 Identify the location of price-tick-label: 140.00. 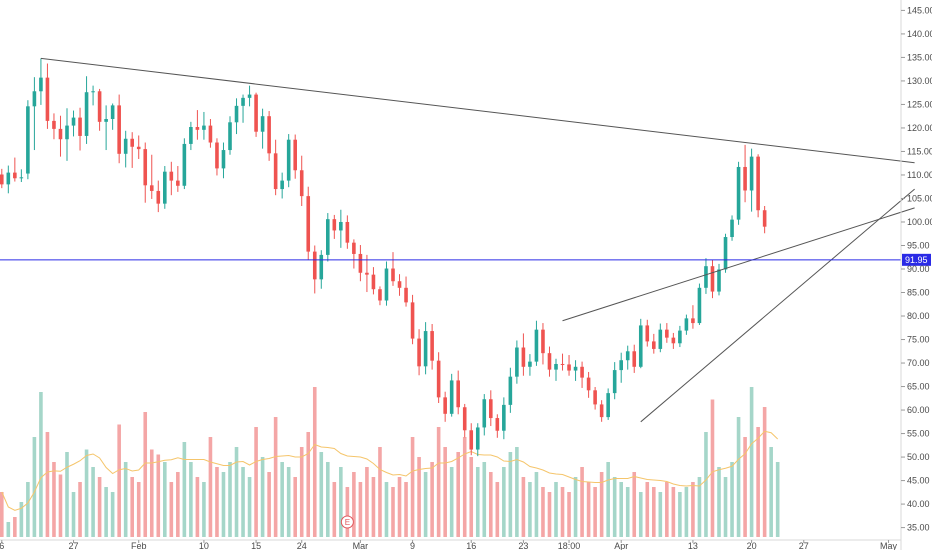
(919, 34).